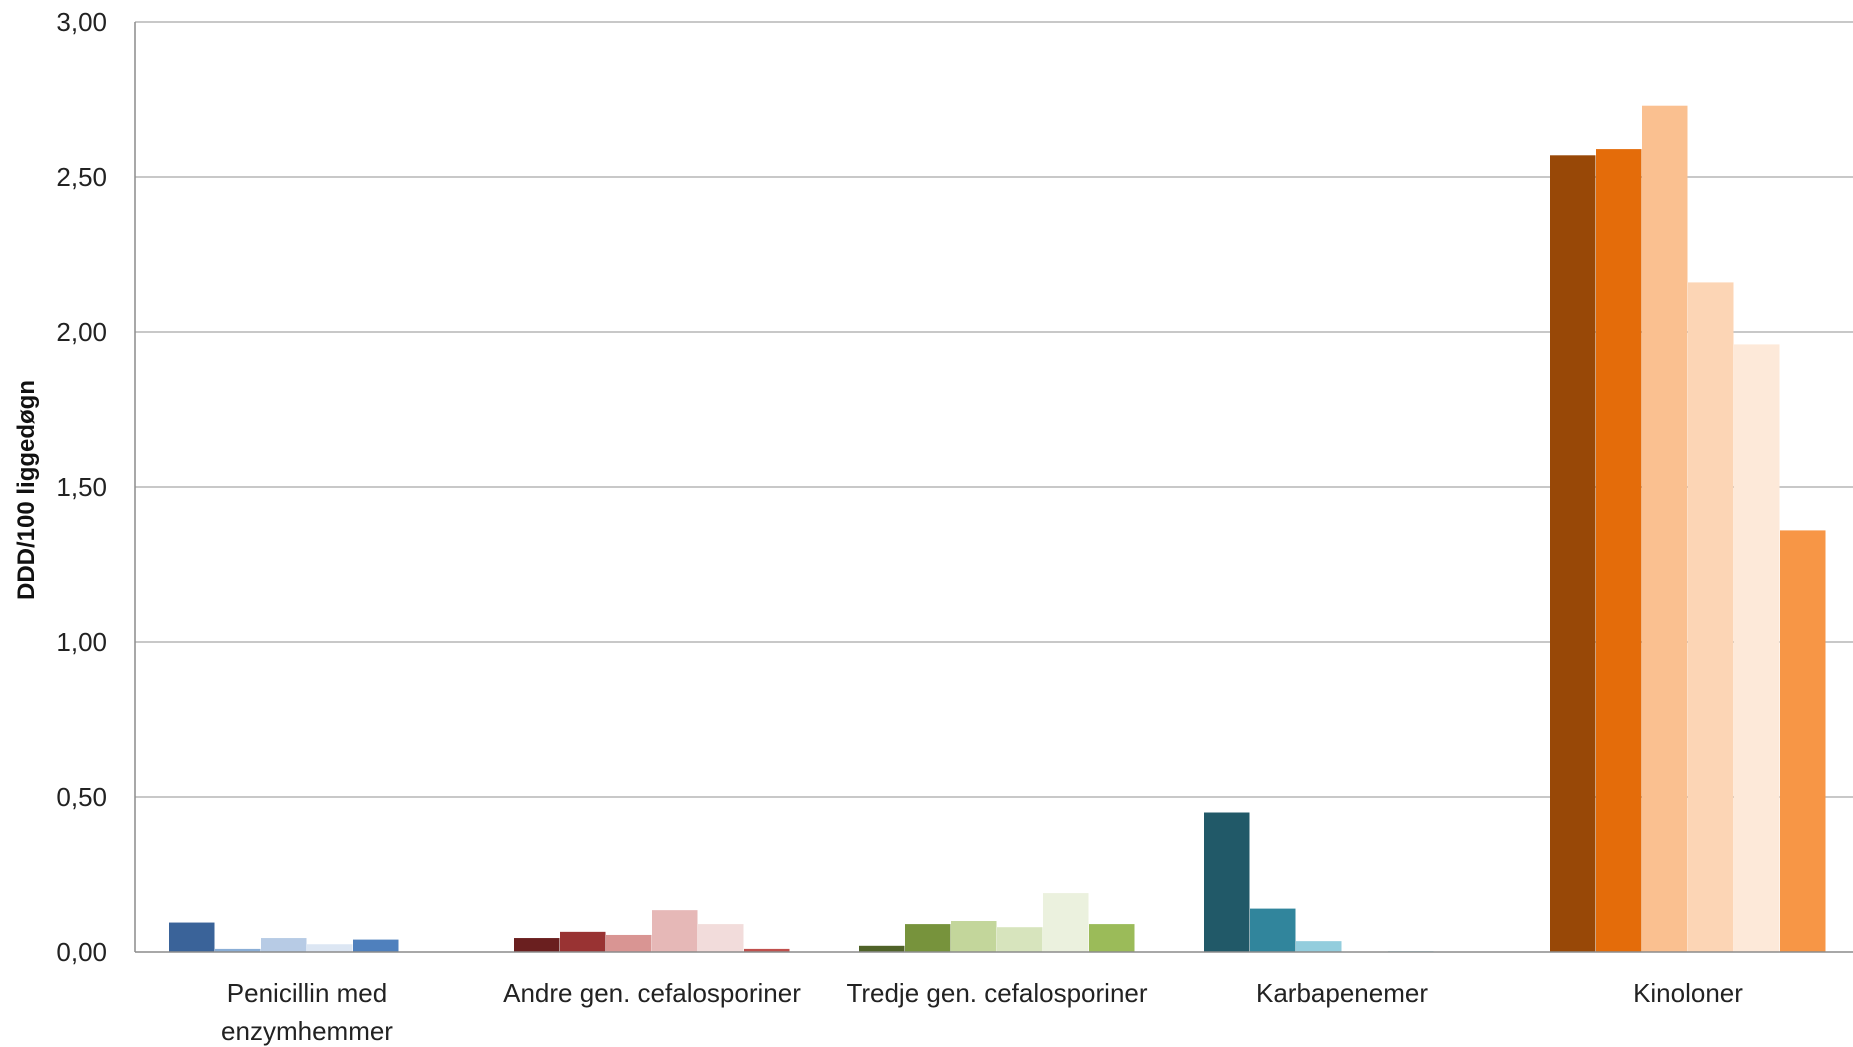 The image size is (1853, 1047). What do you see at coordinates (81, 22) in the screenshot?
I see `y-tick-label: 3,00` at bounding box center [81, 22].